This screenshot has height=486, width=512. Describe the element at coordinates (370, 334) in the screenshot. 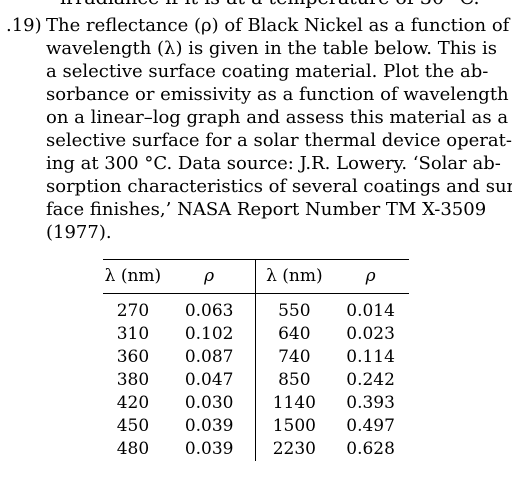

I see `reflectance-cell: 0.023` at that location.